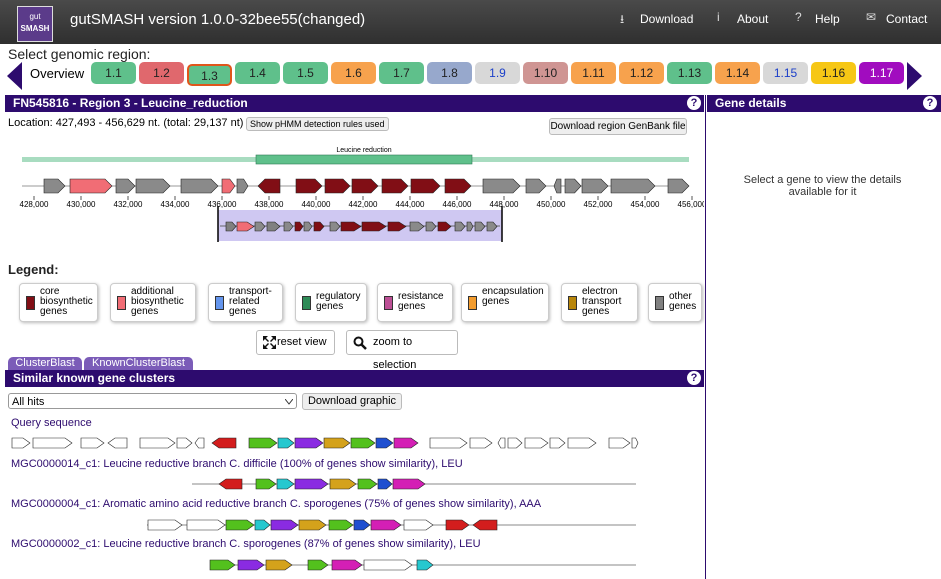 This screenshot has width=941, height=579. Describe the element at coordinates (645, 204) in the screenshot. I see `axis-label: 454,000` at that location.